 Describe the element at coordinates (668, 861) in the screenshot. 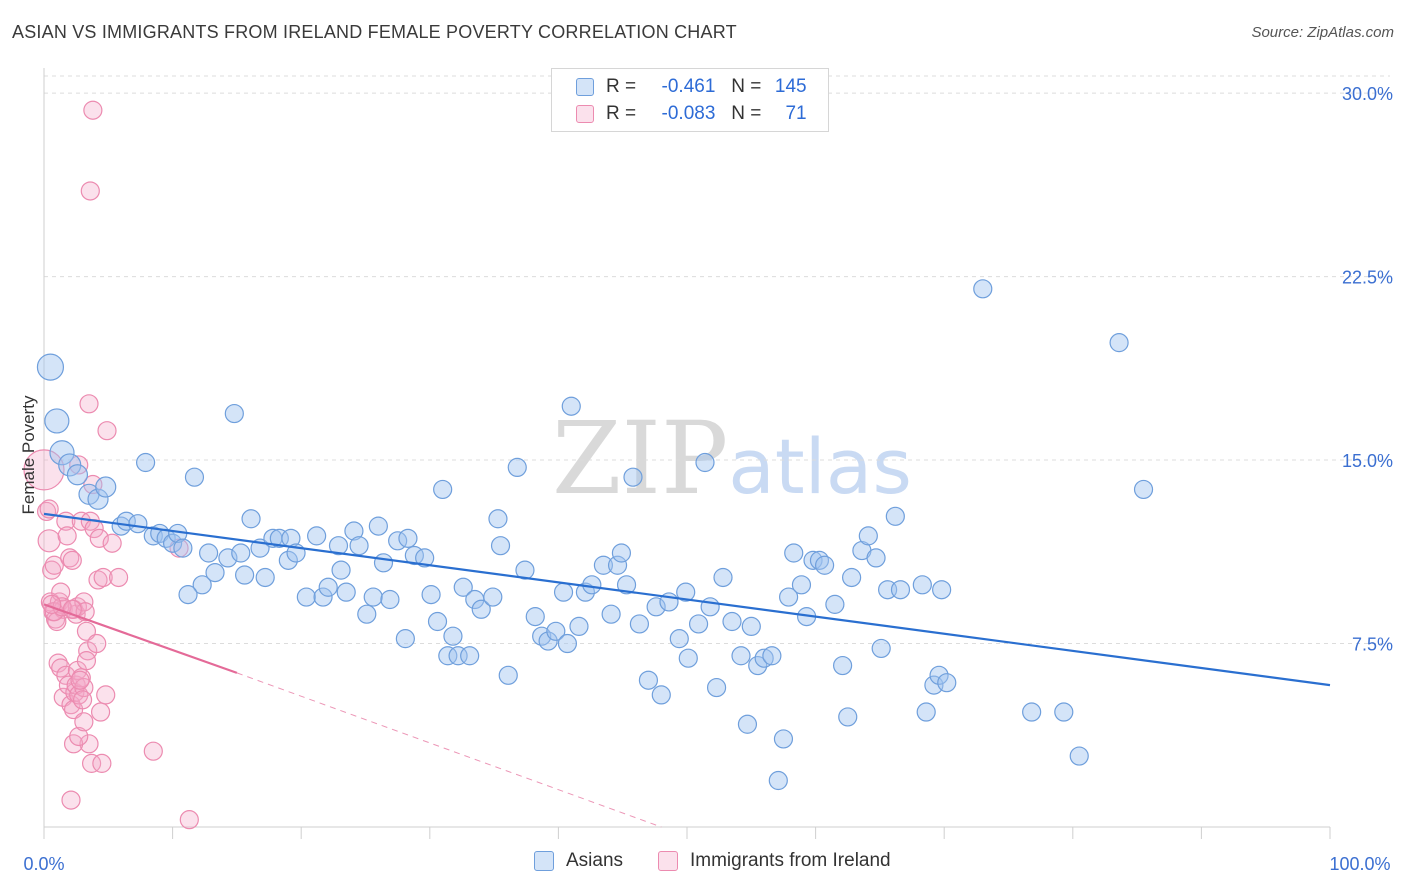

I see `ireland-swatch` at that location.